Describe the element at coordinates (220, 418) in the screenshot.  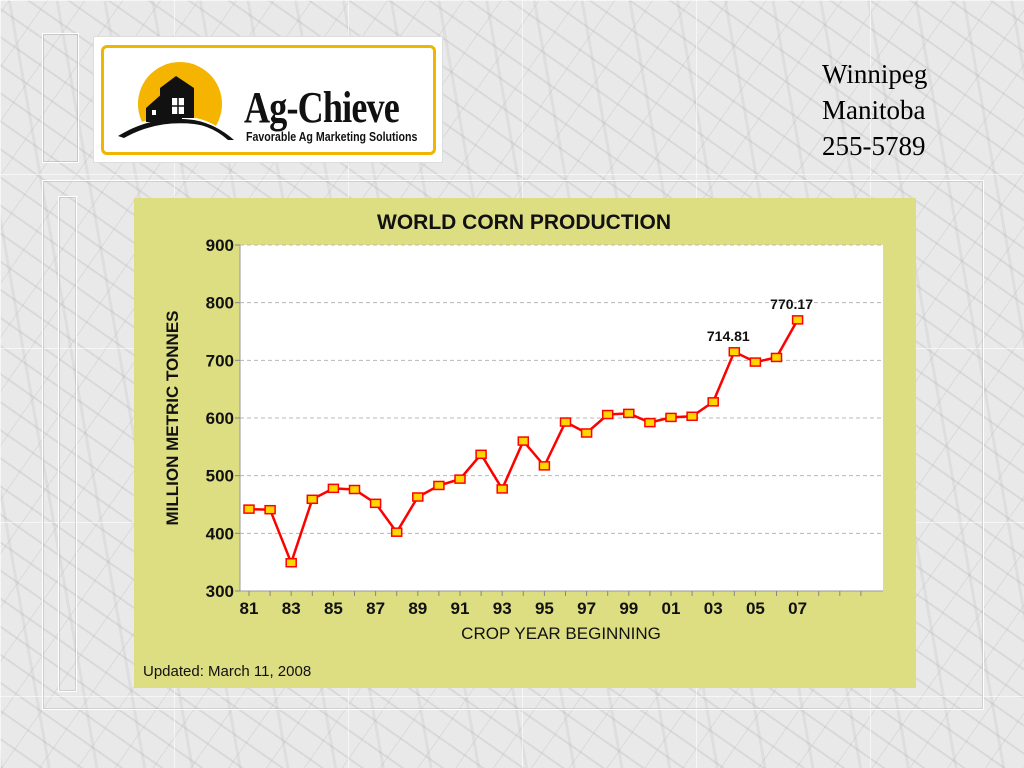
I see `y-tick-label: 600` at that location.